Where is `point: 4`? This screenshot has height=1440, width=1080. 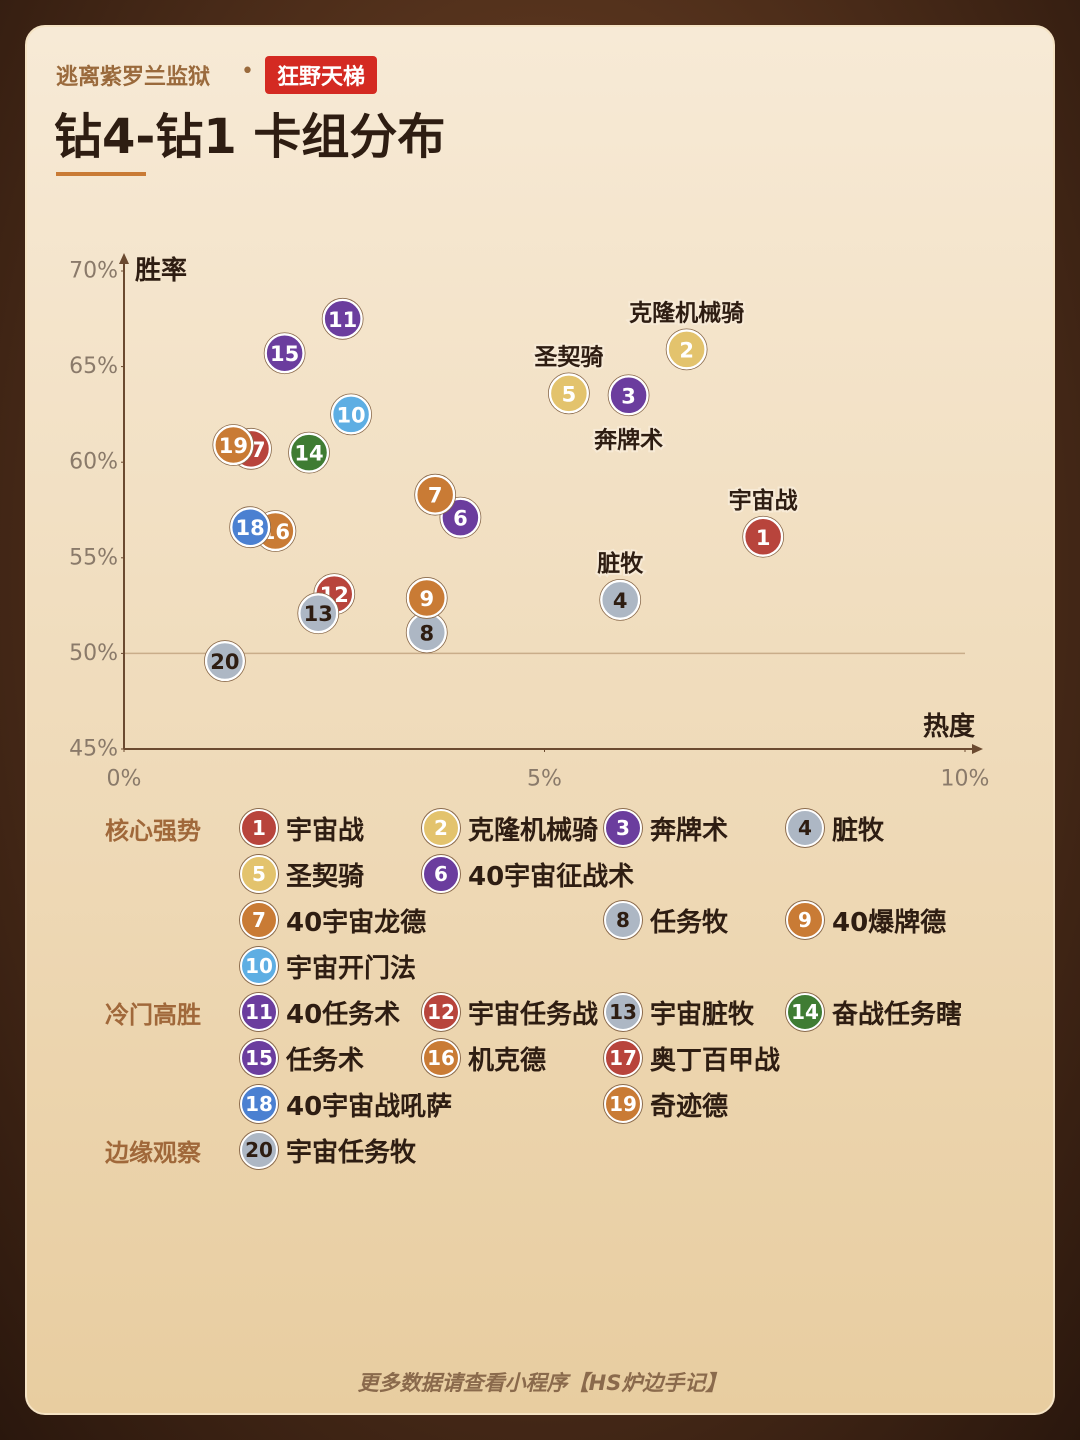 point: 4 is located at coordinates (620, 599).